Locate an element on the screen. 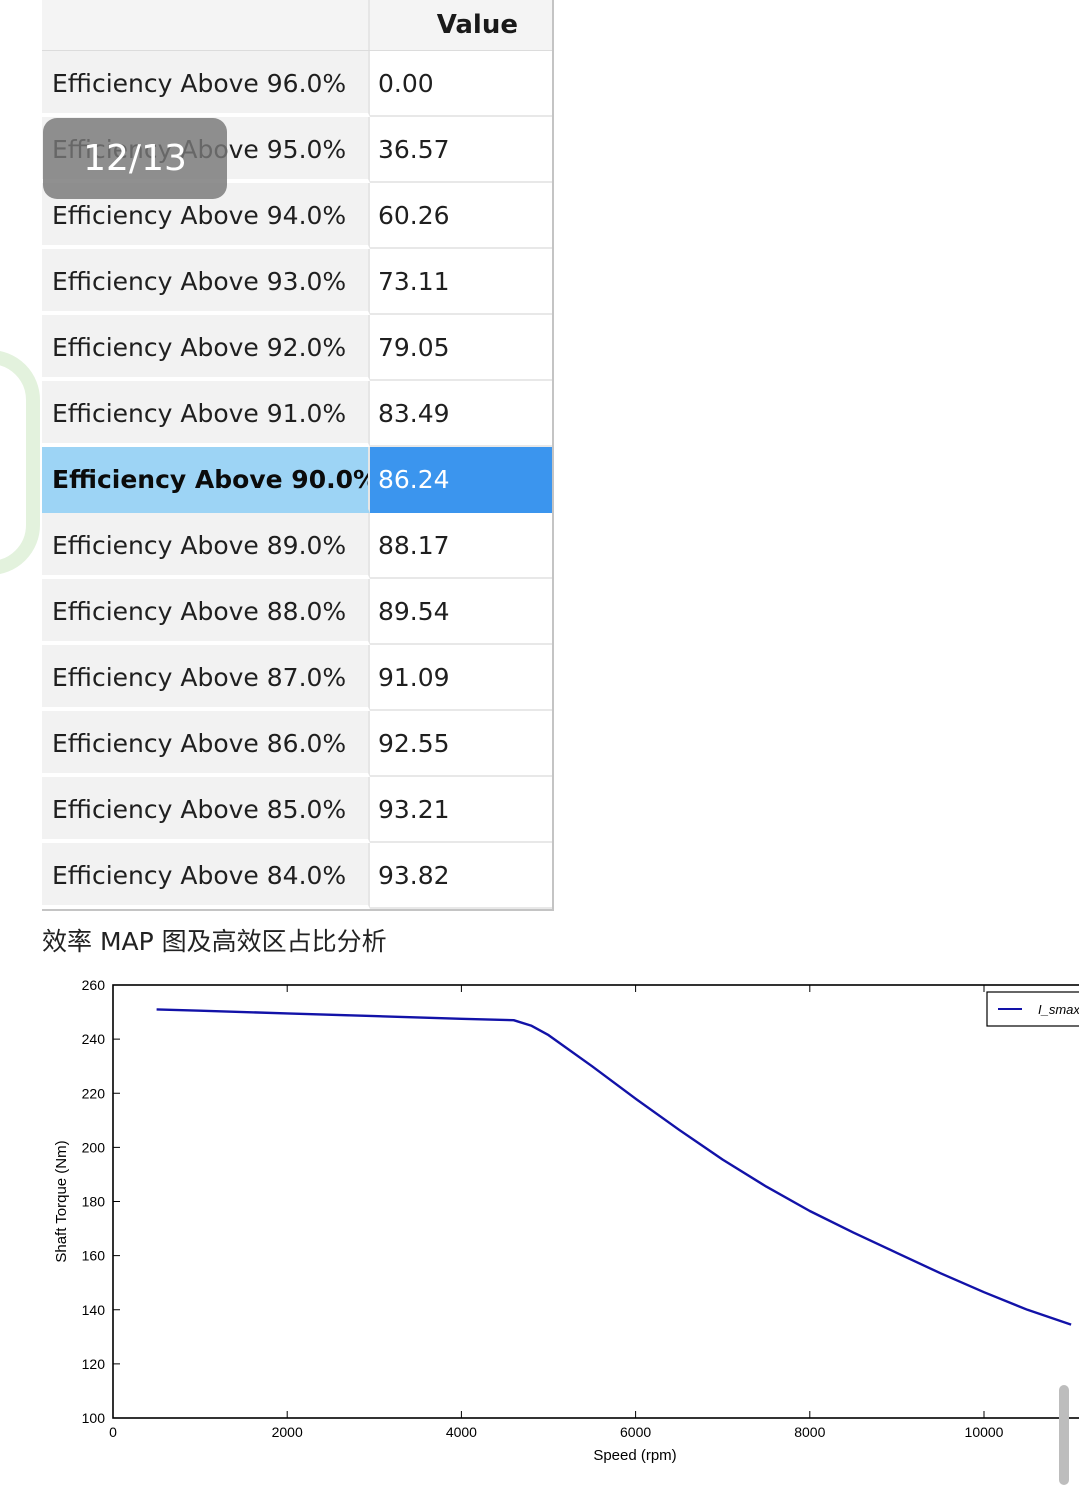 Image resolution: width=1079 pixels, height=1485 pixels. y-tick-label: 140 is located at coordinates (94, 1310).